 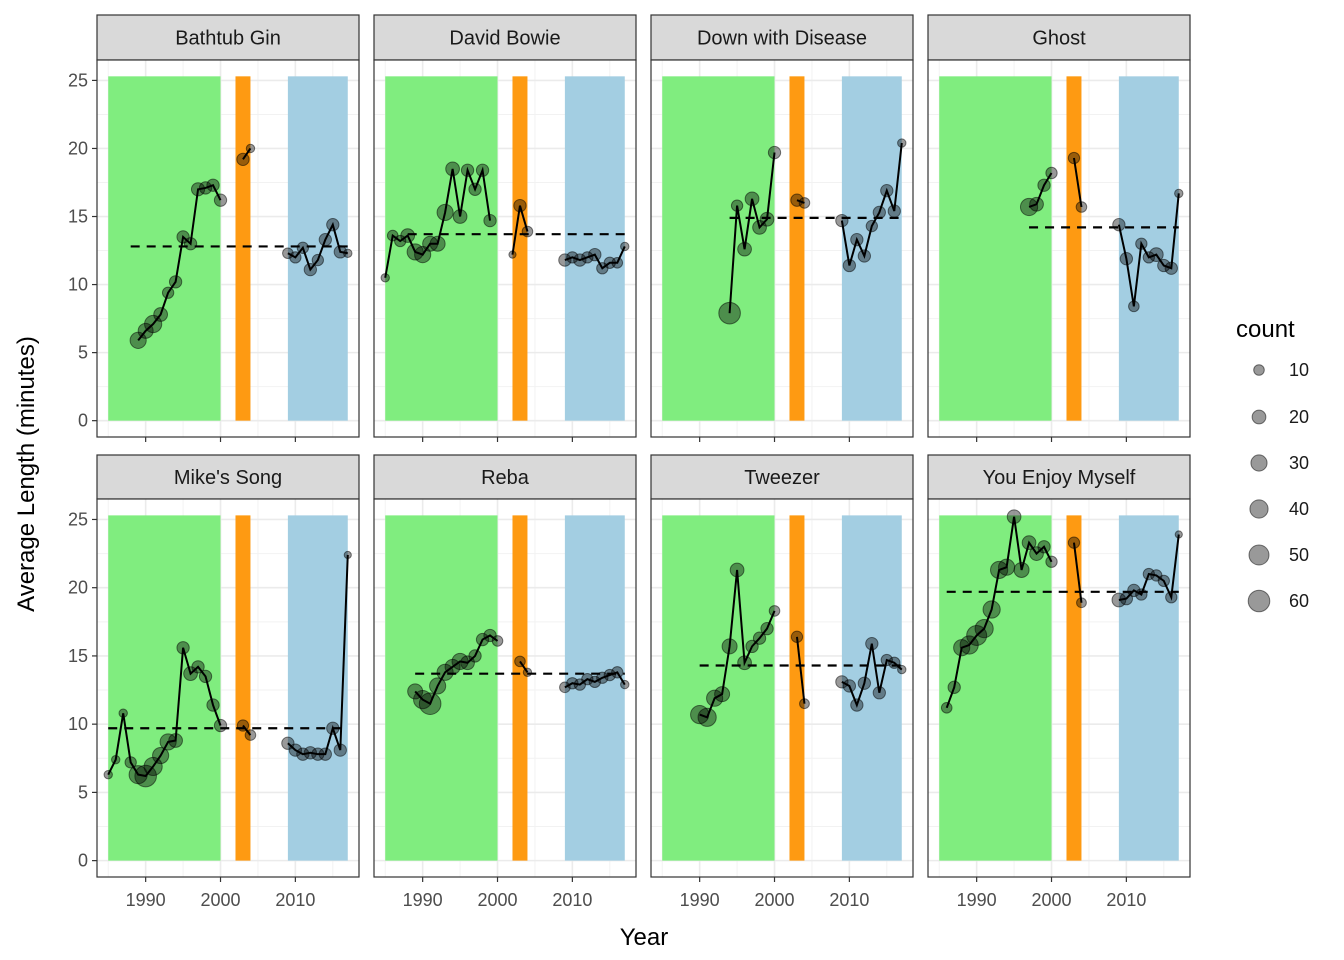 What do you see at coordinates (1299, 601) in the screenshot?
I see `legend-label: 60` at bounding box center [1299, 601].